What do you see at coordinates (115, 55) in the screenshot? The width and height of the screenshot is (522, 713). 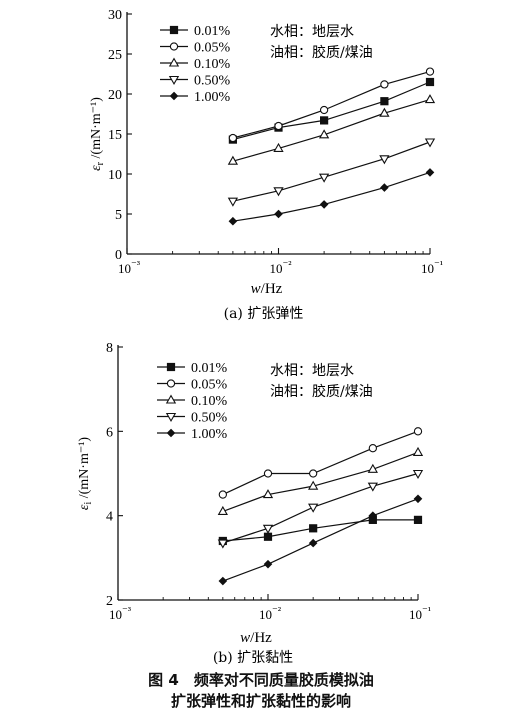 I see `y-tick-label: 25` at bounding box center [115, 55].